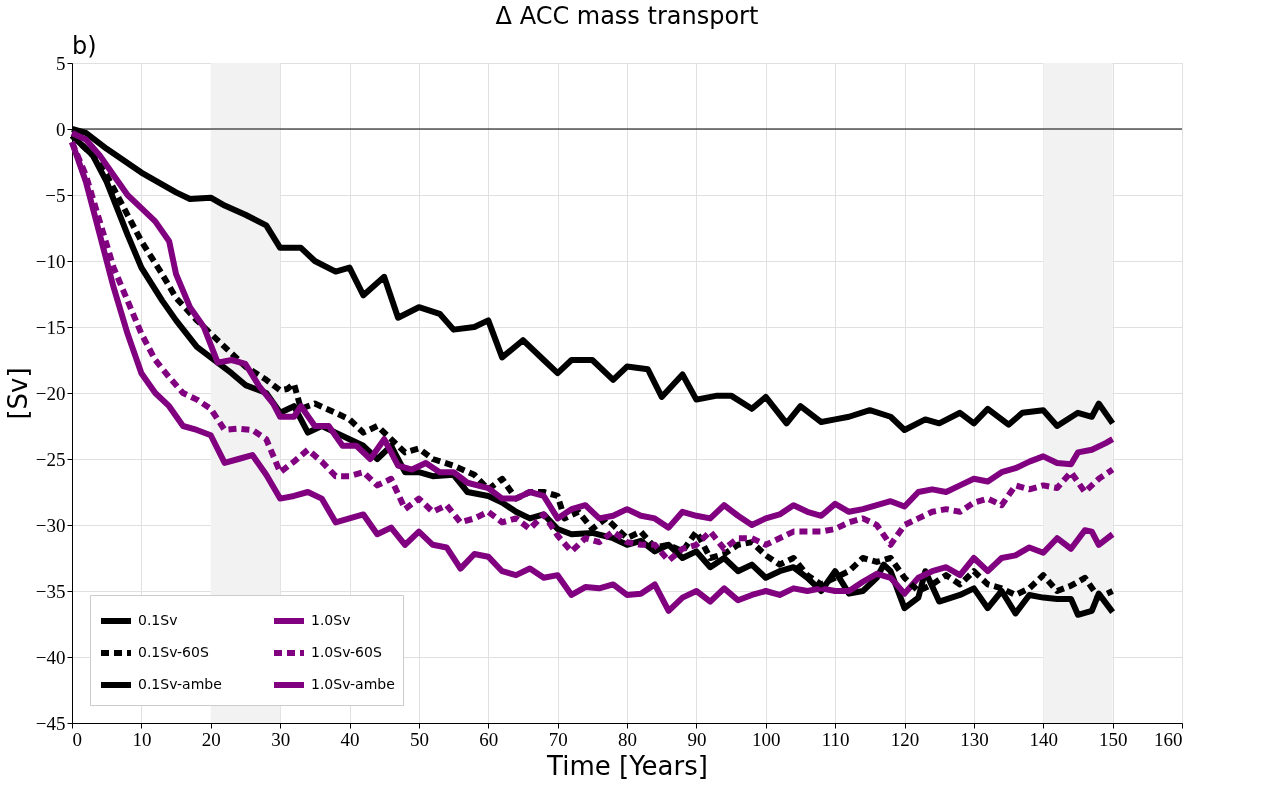 Image resolution: width=1265 pixels, height=797 pixels. I want to click on x-tick-label: 90, so click(697, 739).